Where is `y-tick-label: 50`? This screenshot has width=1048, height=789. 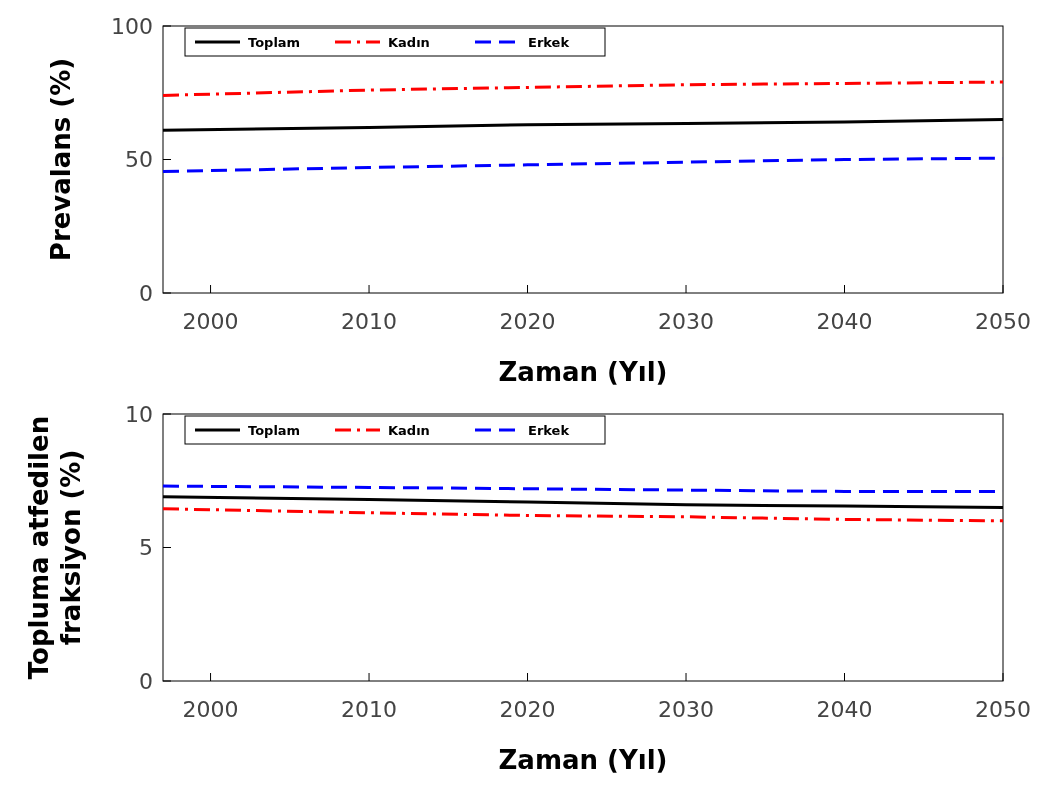
y-tick-label: 50 is located at coordinates (139, 160).